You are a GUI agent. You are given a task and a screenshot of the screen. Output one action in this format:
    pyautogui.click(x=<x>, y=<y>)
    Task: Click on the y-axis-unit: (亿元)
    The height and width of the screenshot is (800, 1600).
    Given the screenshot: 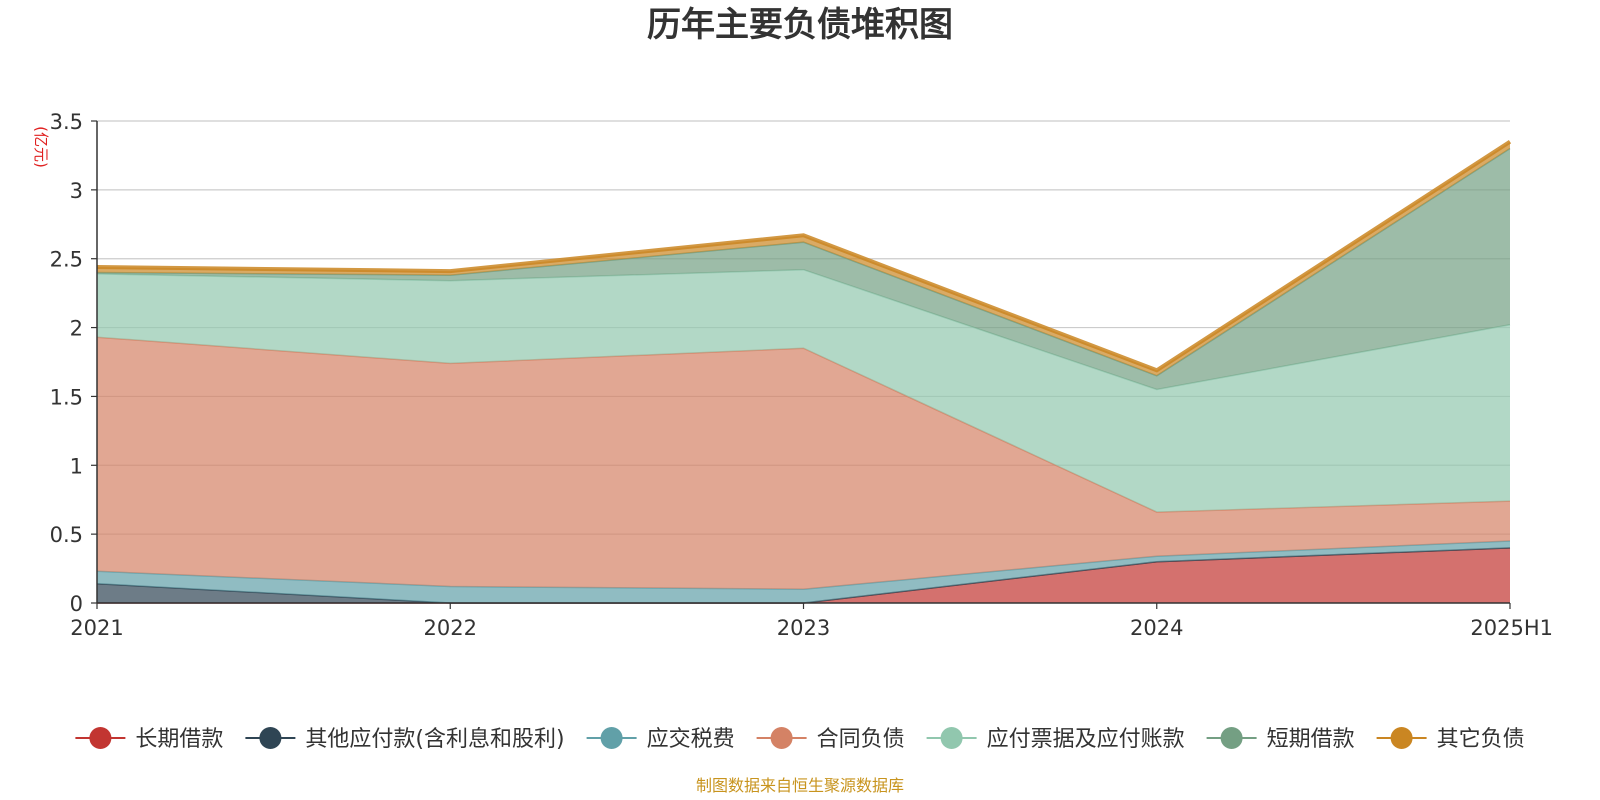 What is the action you would take?
    pyautogui.click(x=41, y=147)
    